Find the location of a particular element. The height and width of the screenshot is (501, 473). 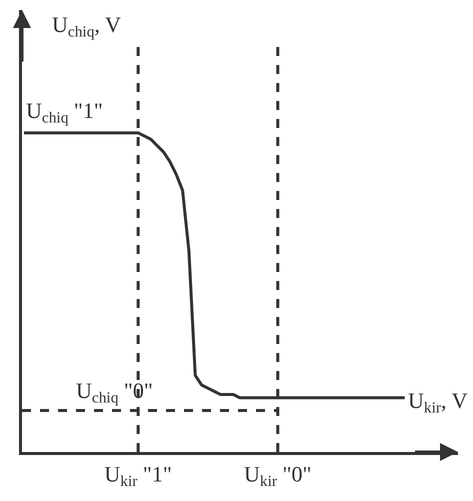

x-tick-label: U$_{kir}$ "1" is located at coordinates (138, 475).